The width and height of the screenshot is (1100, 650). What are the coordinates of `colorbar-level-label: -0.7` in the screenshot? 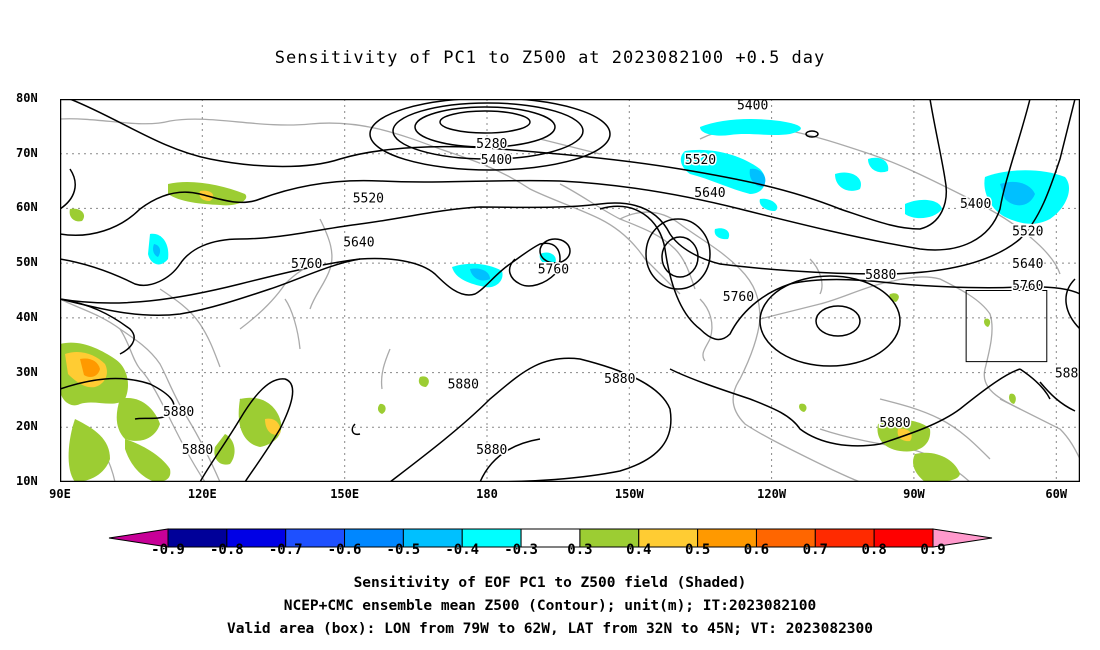 It's located at (285, 550).